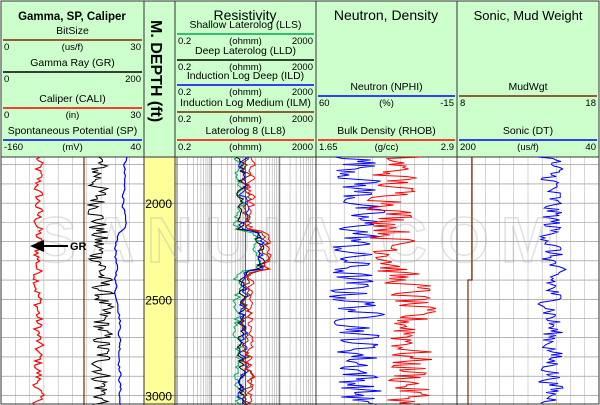 Image resolution: width=600 pixels, height=405 pixels. Describe the element at coordinates (245, 51) in the screenshot. I see `curve-name-1-1: Deep Laterolog (LLD)` at that location.